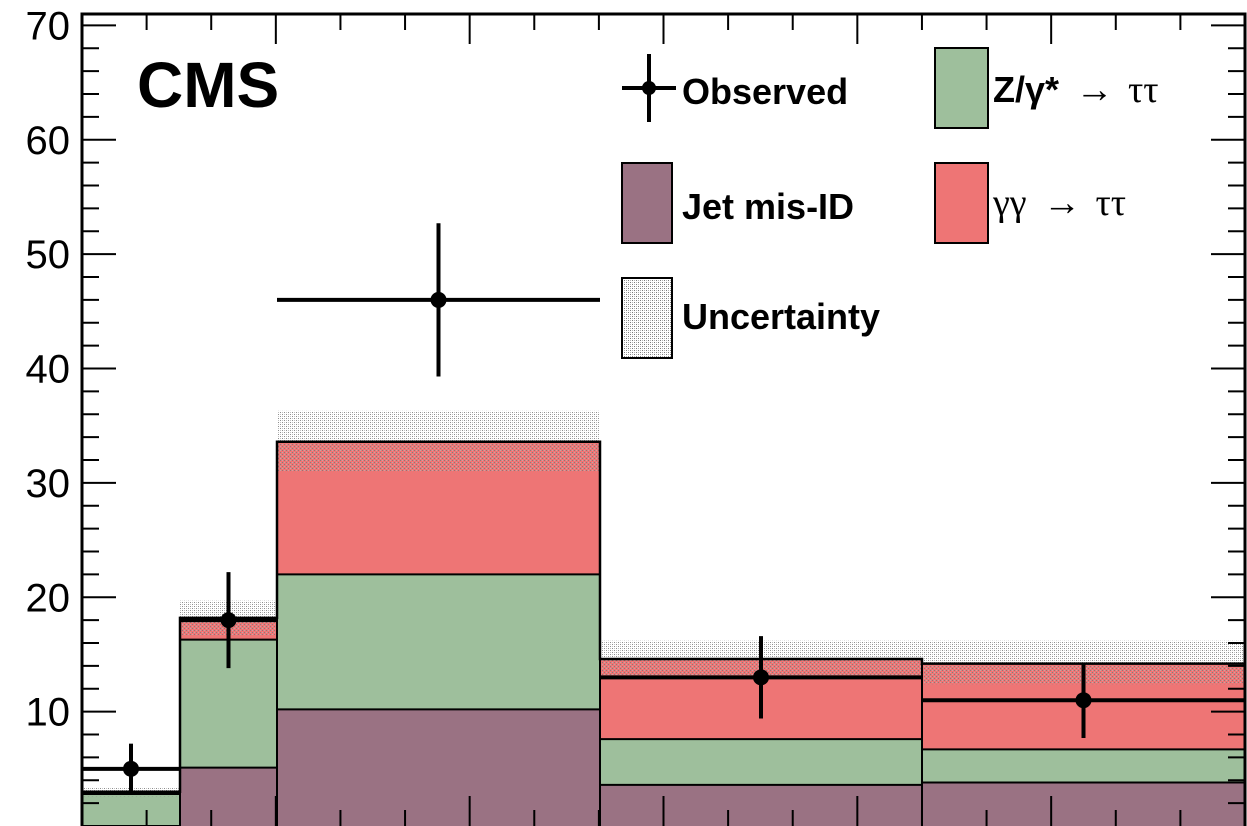  I want to click on legend-observed: Observed, so click(735, 88).